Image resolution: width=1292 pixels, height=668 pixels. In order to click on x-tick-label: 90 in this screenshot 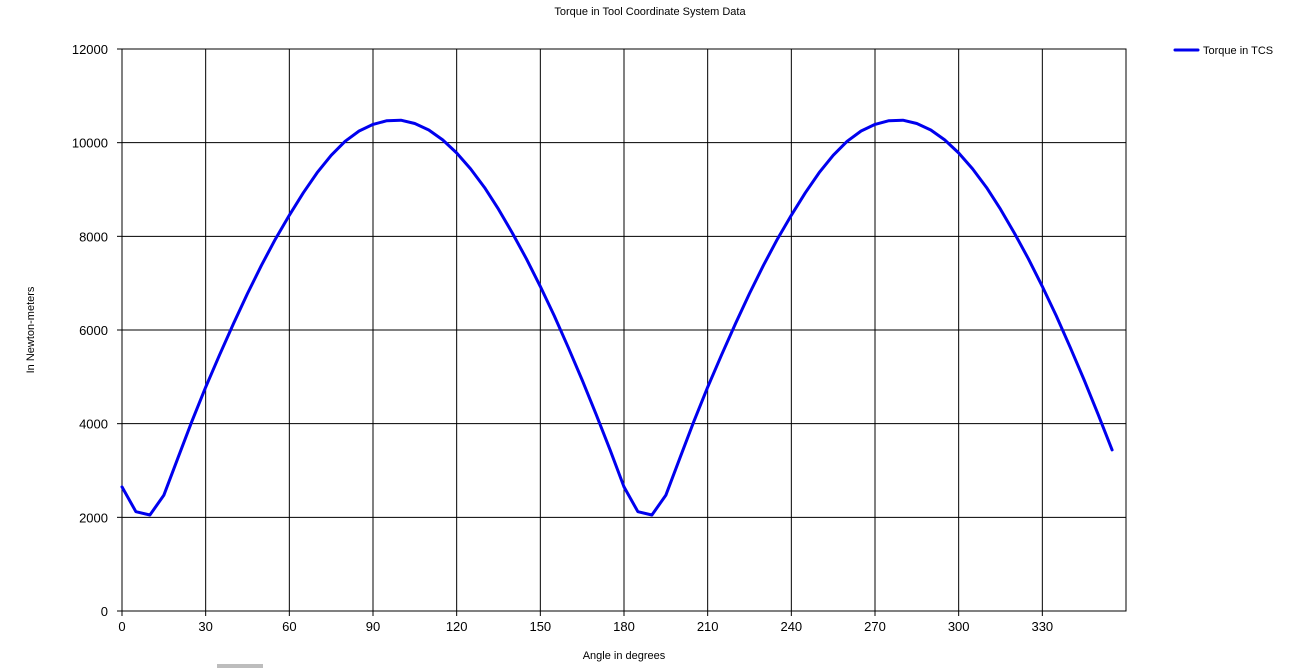, I will do `click(373, 626)`.